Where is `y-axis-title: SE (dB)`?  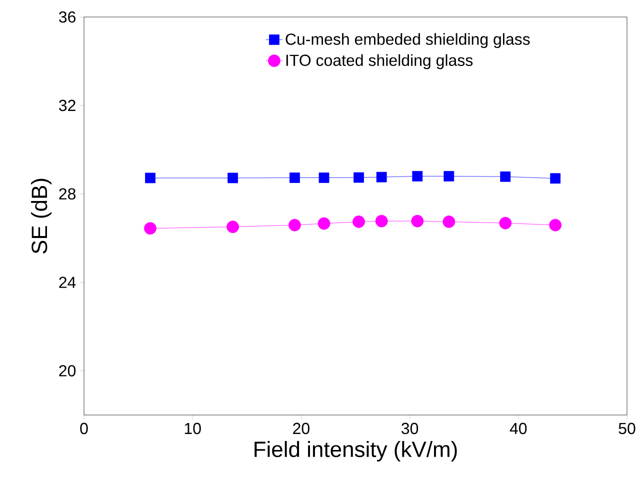 y-axis-title: SE (dB) is located at coordinates (41, 216).